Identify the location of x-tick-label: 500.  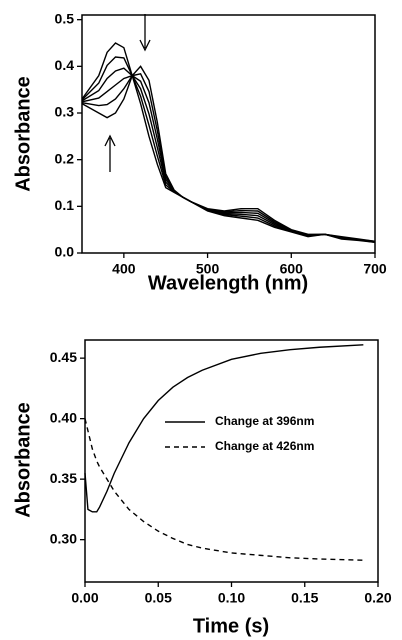
(208, 269).